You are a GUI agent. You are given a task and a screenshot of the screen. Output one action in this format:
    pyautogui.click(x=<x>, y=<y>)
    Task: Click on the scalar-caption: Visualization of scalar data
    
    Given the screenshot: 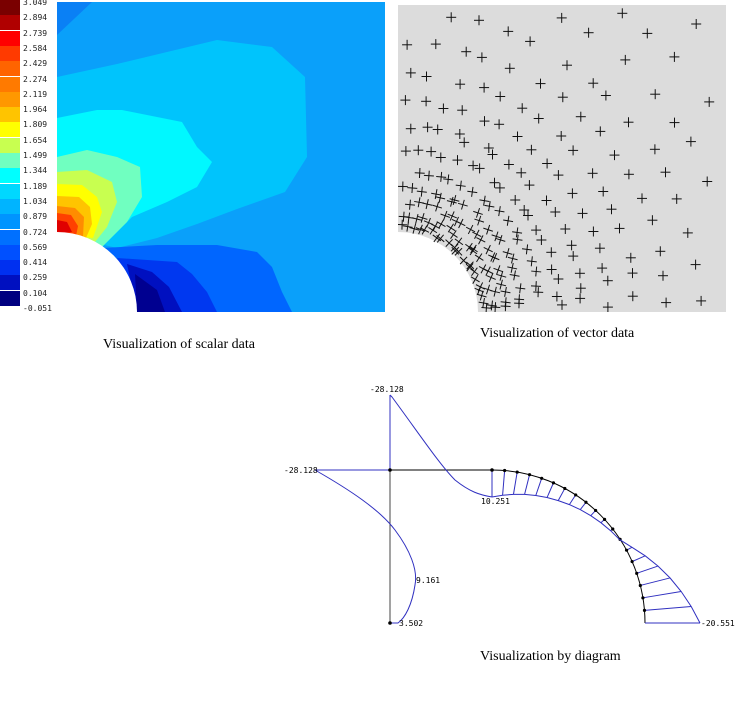 What is the action you would take?
    pyautogui.click(x=179, y=344)
    